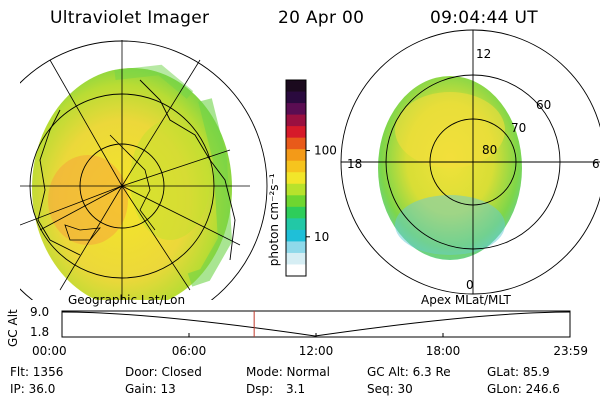 This screenshot has width=600, height=400. What do you see at coordinates (570, 351) in the screenshot?
I see `timeline-x-tick-label: 23:59` at bounding box center [570, 351].